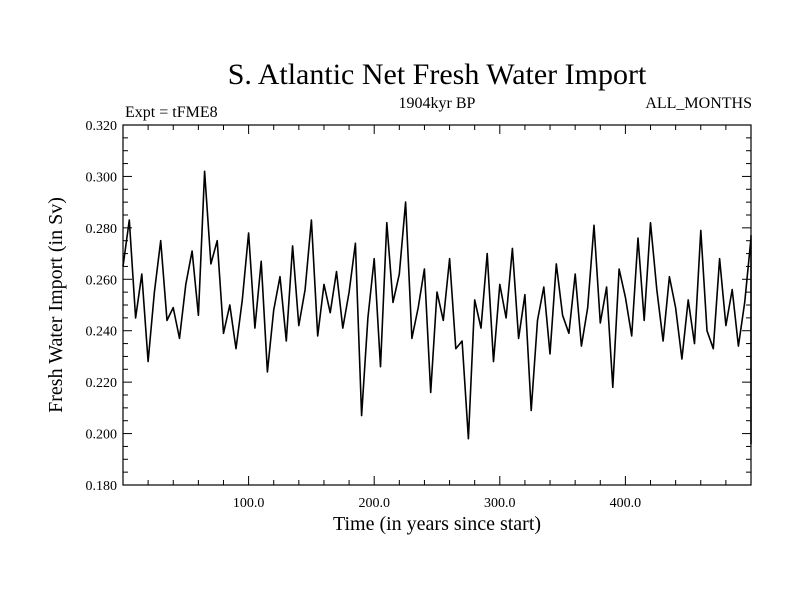  I want to click on y-axis-label: Fresh Water Import (in Sv), so click(56, 305).